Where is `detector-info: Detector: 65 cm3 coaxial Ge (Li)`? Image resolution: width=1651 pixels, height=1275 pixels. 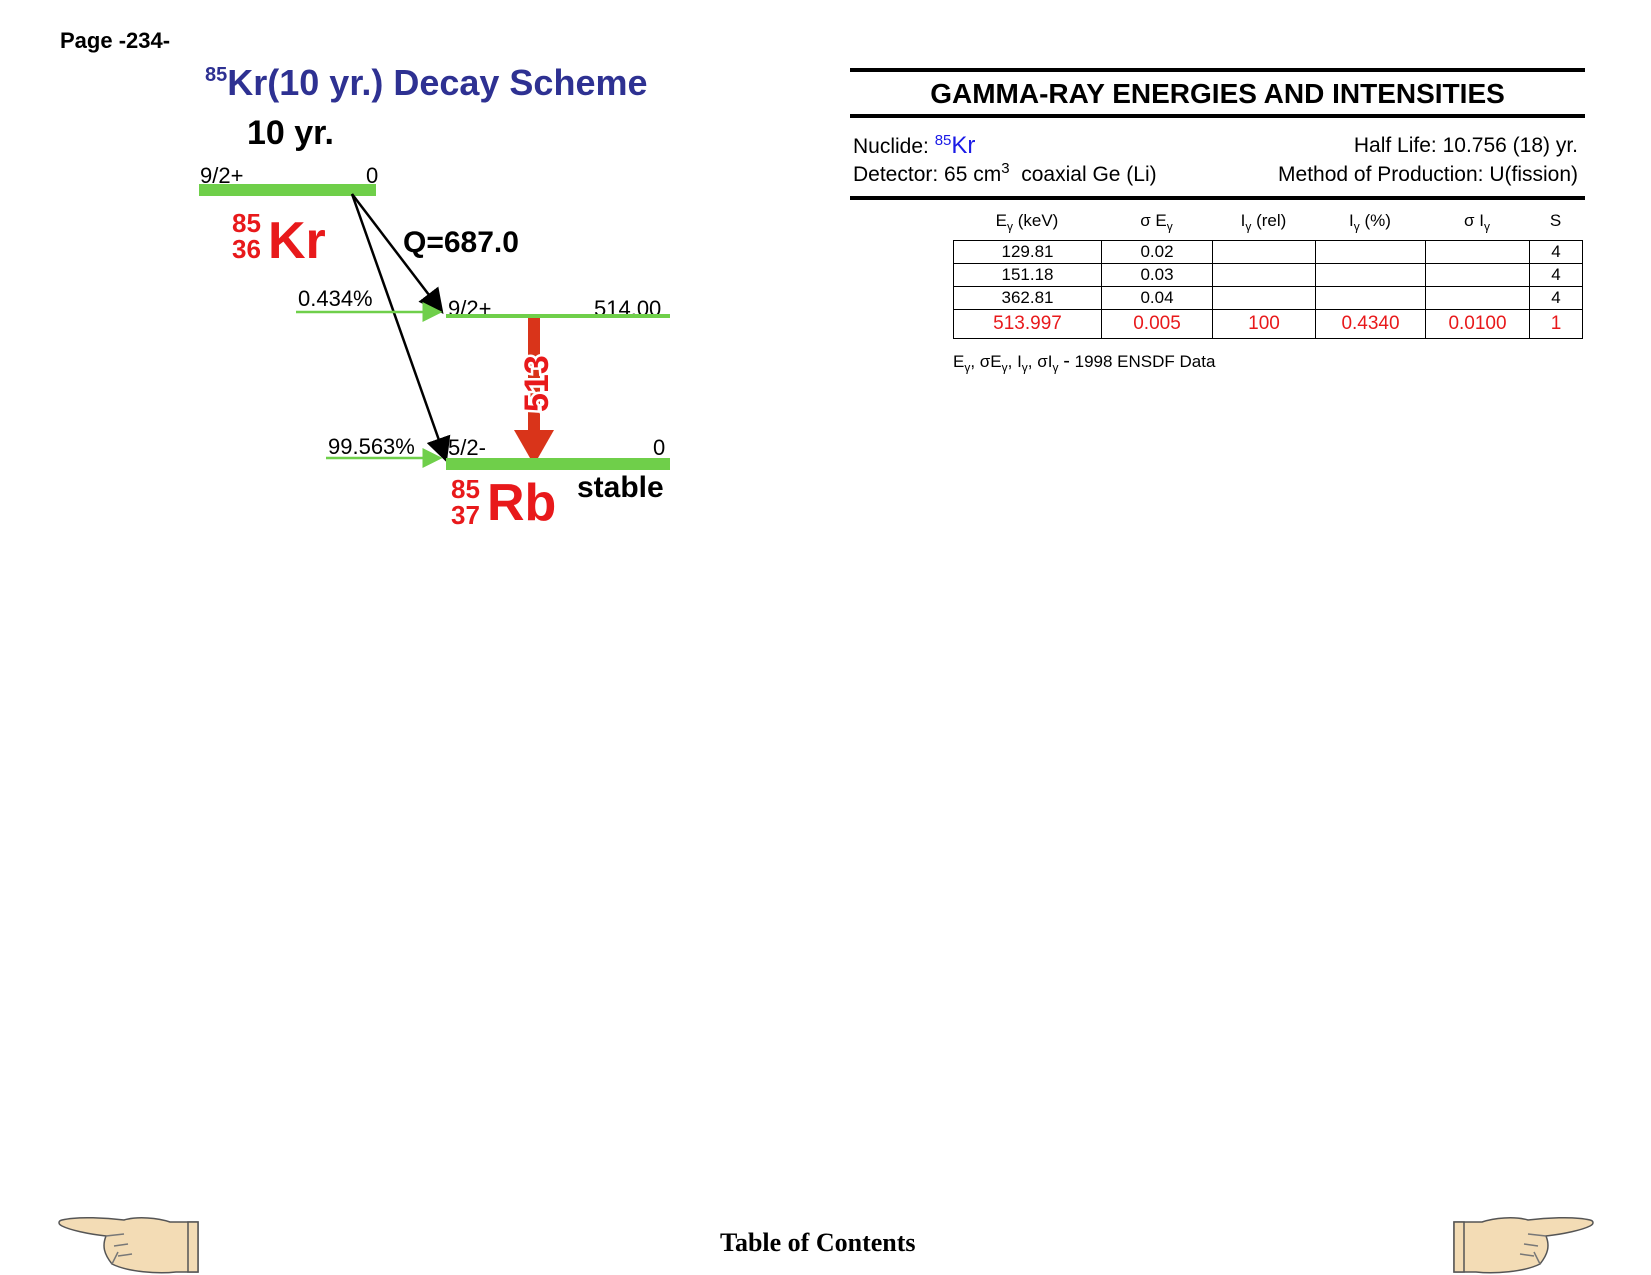
detector-info: Detector: 65 cm3 coaxial Ge (Li) is located at coordinates (1005, 173).